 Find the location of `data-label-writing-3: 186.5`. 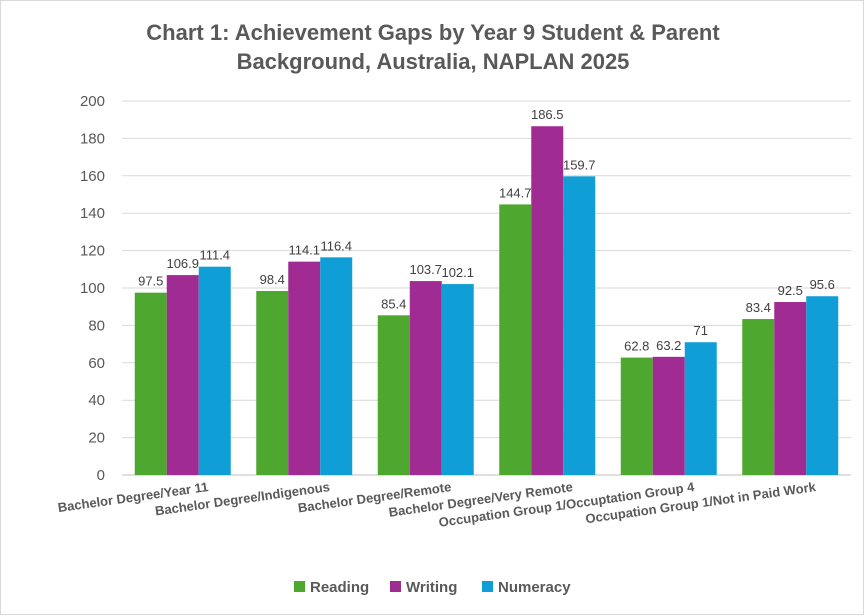

data-label-writing-3: 186.5 is located at coordinates (547, 114).